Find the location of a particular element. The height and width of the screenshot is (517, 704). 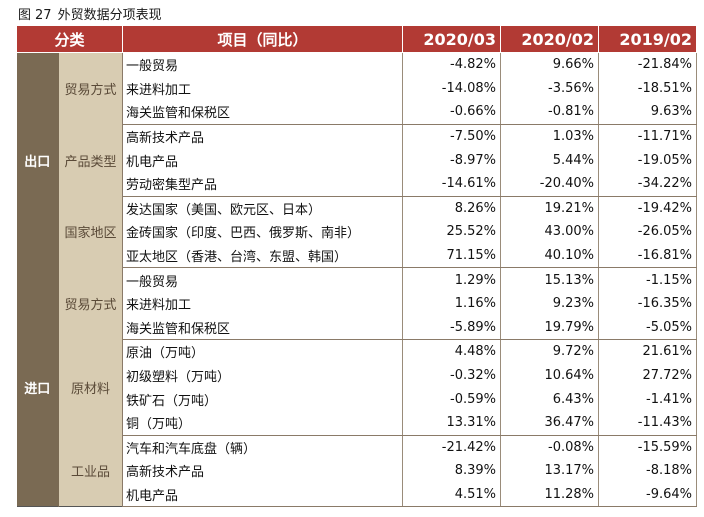

table-row: 高新技术产品 8.39% 13.17% -8.18% is located at coordinates (357, 471).